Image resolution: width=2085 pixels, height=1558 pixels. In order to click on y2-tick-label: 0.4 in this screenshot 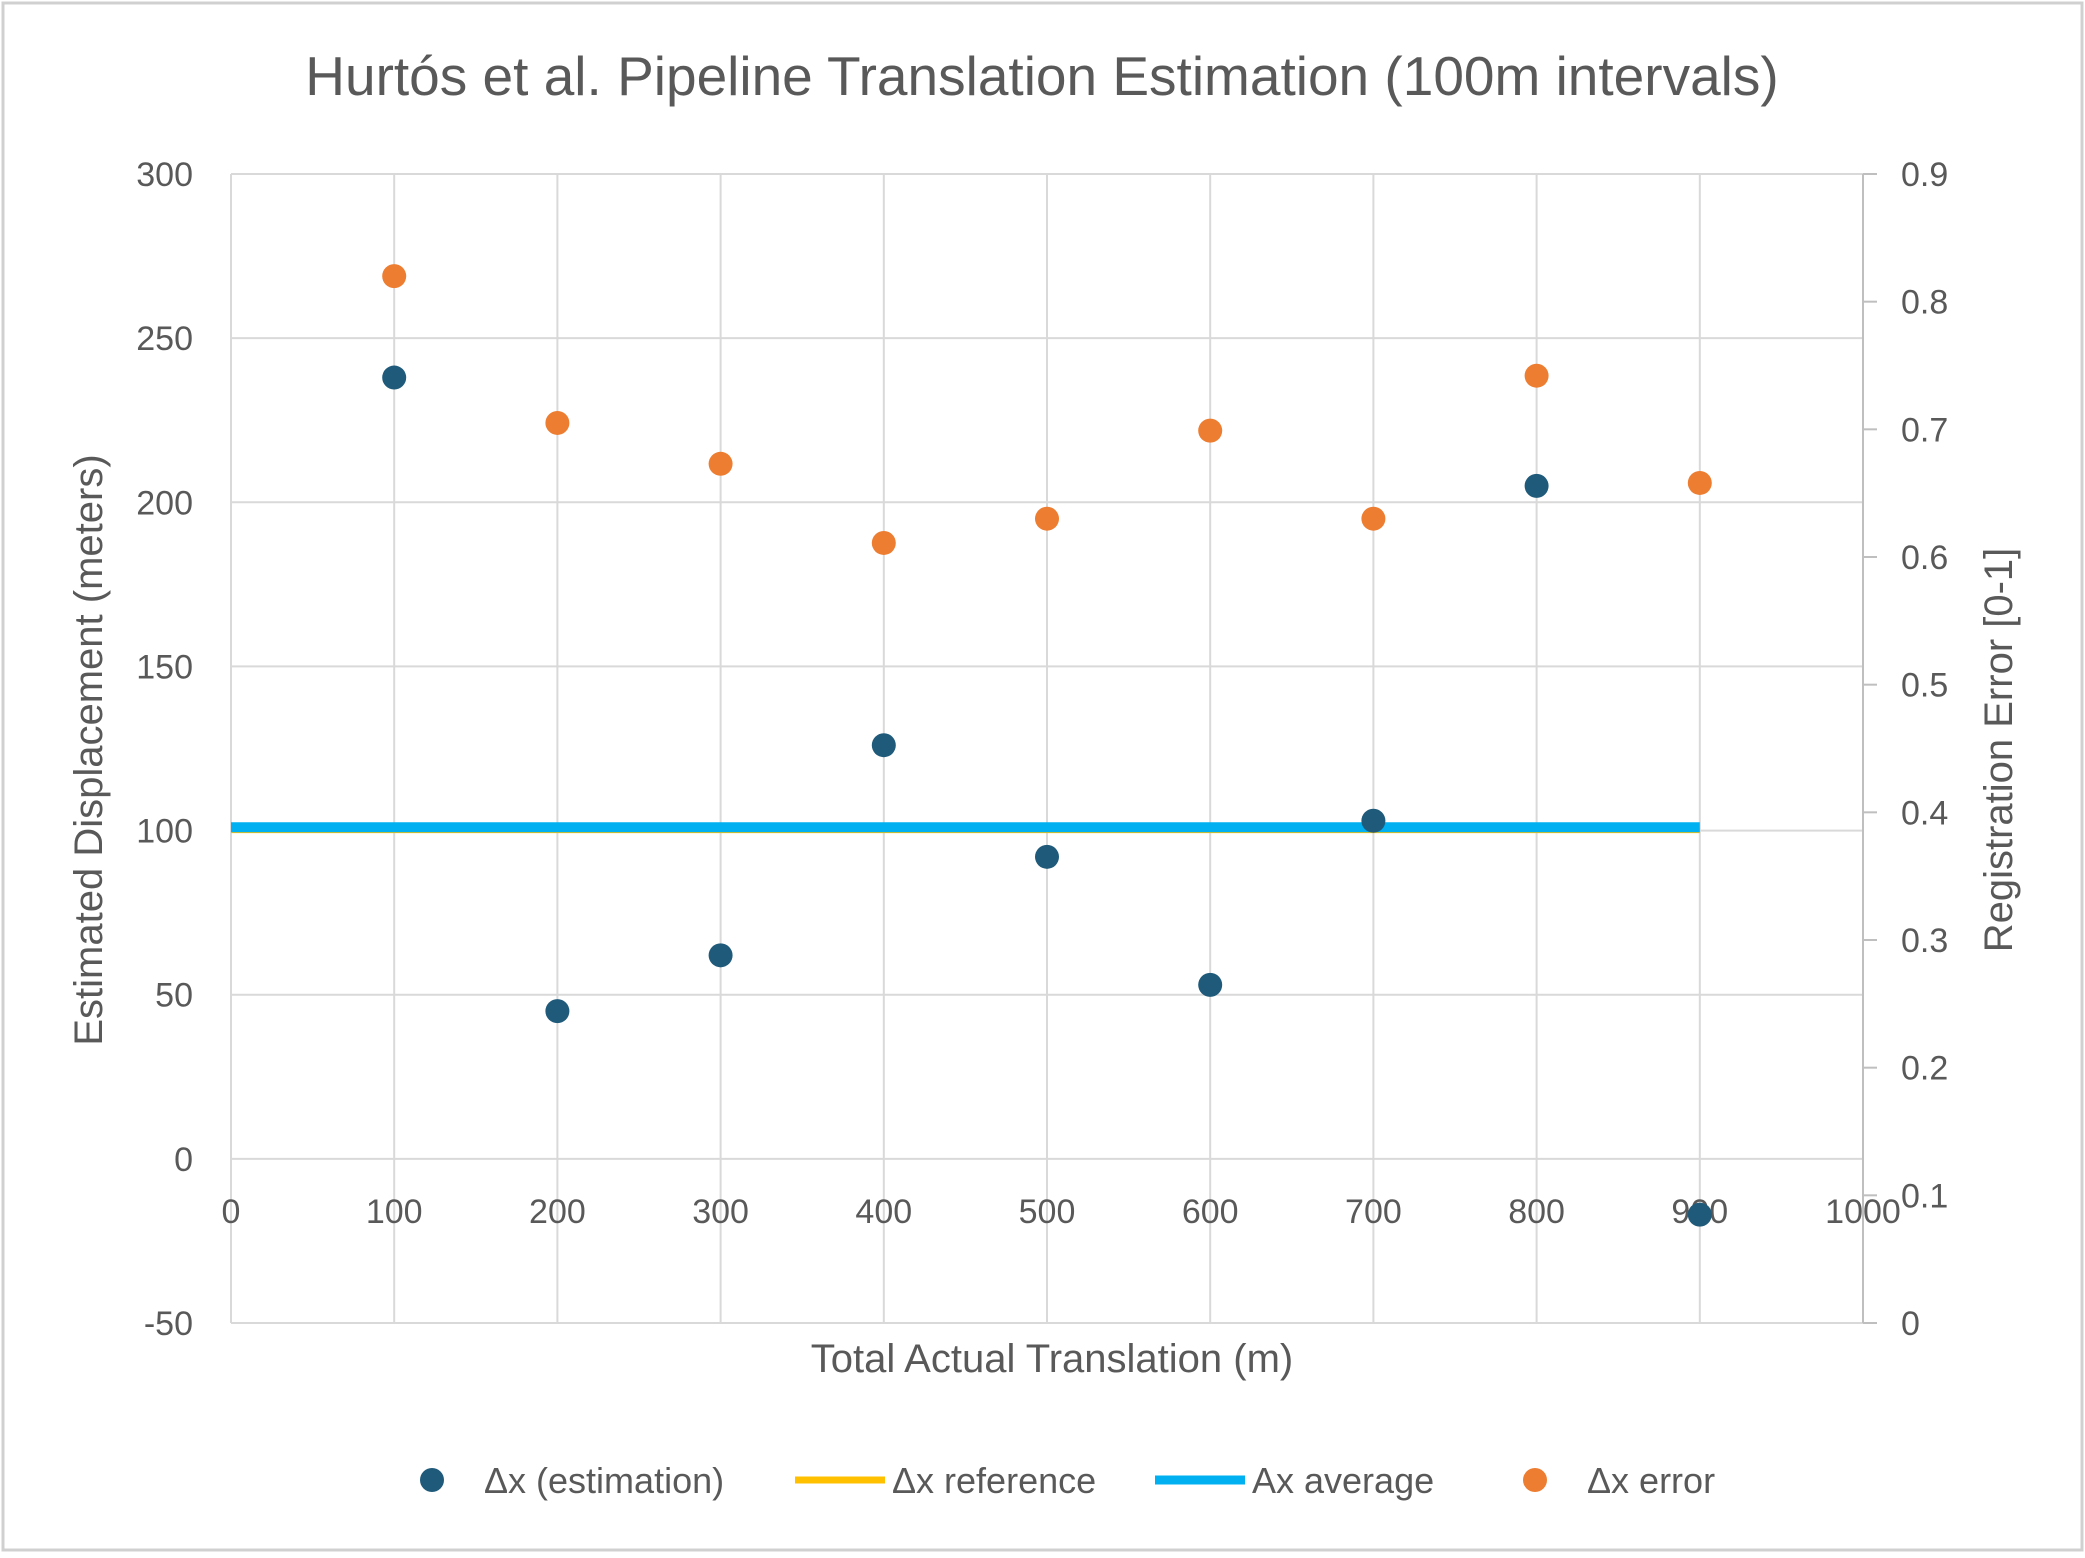, I will do `click(1924, 813)`.